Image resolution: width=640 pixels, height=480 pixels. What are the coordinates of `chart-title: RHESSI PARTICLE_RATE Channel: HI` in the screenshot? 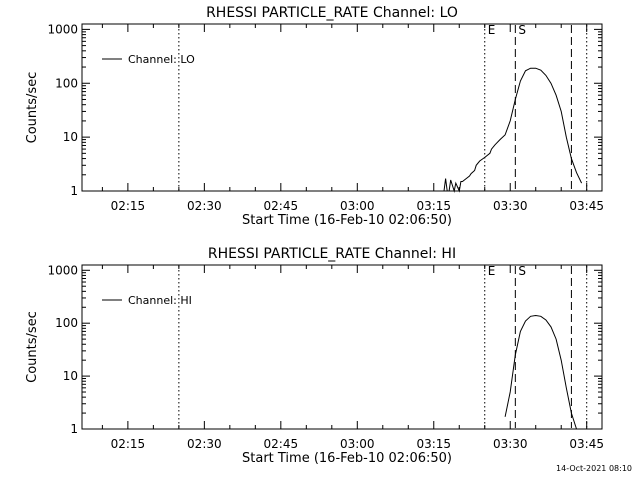 It's located at (332, 254).